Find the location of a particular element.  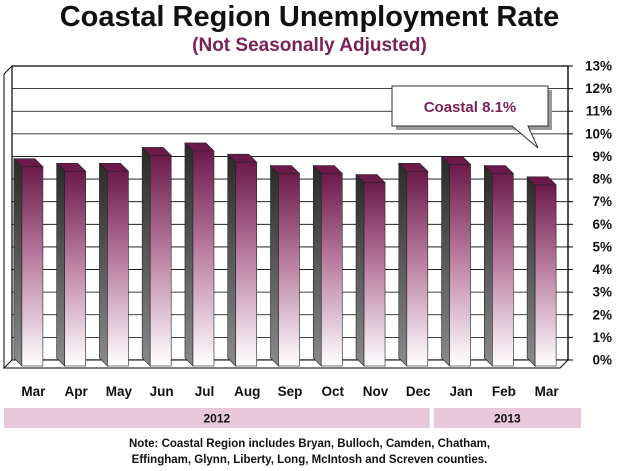

x-axis-labels: Mar Apr May Jun Jul Aug Sep Oct Nov Dec Jan Feb Mar is located at coordinates (290, 391).